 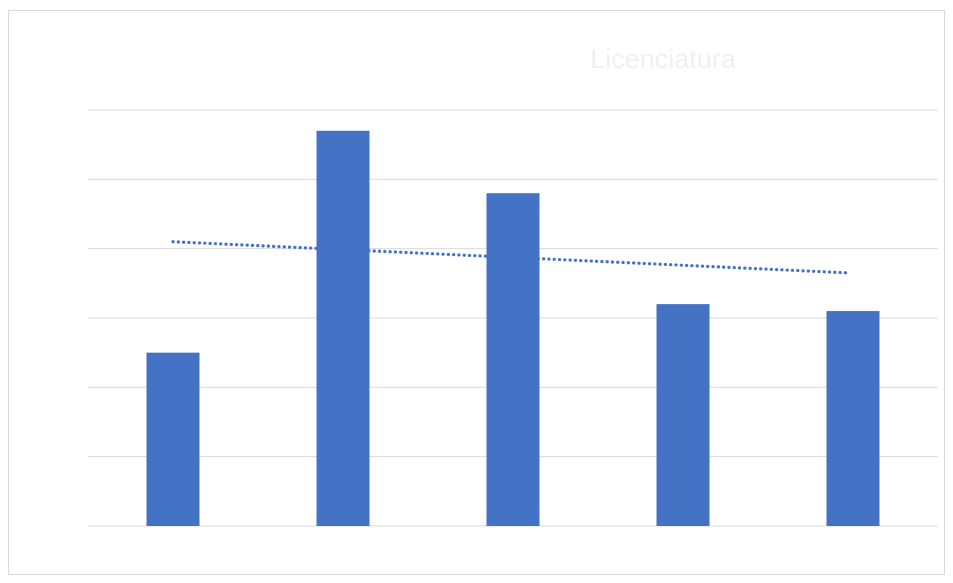 I want to click on trendline-series, so click(x=511, y=257).